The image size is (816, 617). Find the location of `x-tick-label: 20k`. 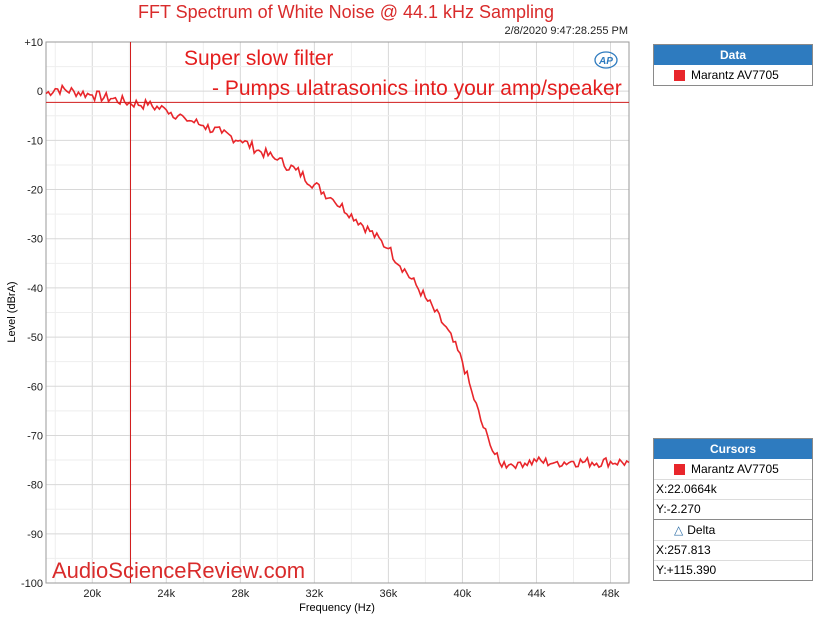

x-tick-label: 20k is located at coordinates (92, 594).